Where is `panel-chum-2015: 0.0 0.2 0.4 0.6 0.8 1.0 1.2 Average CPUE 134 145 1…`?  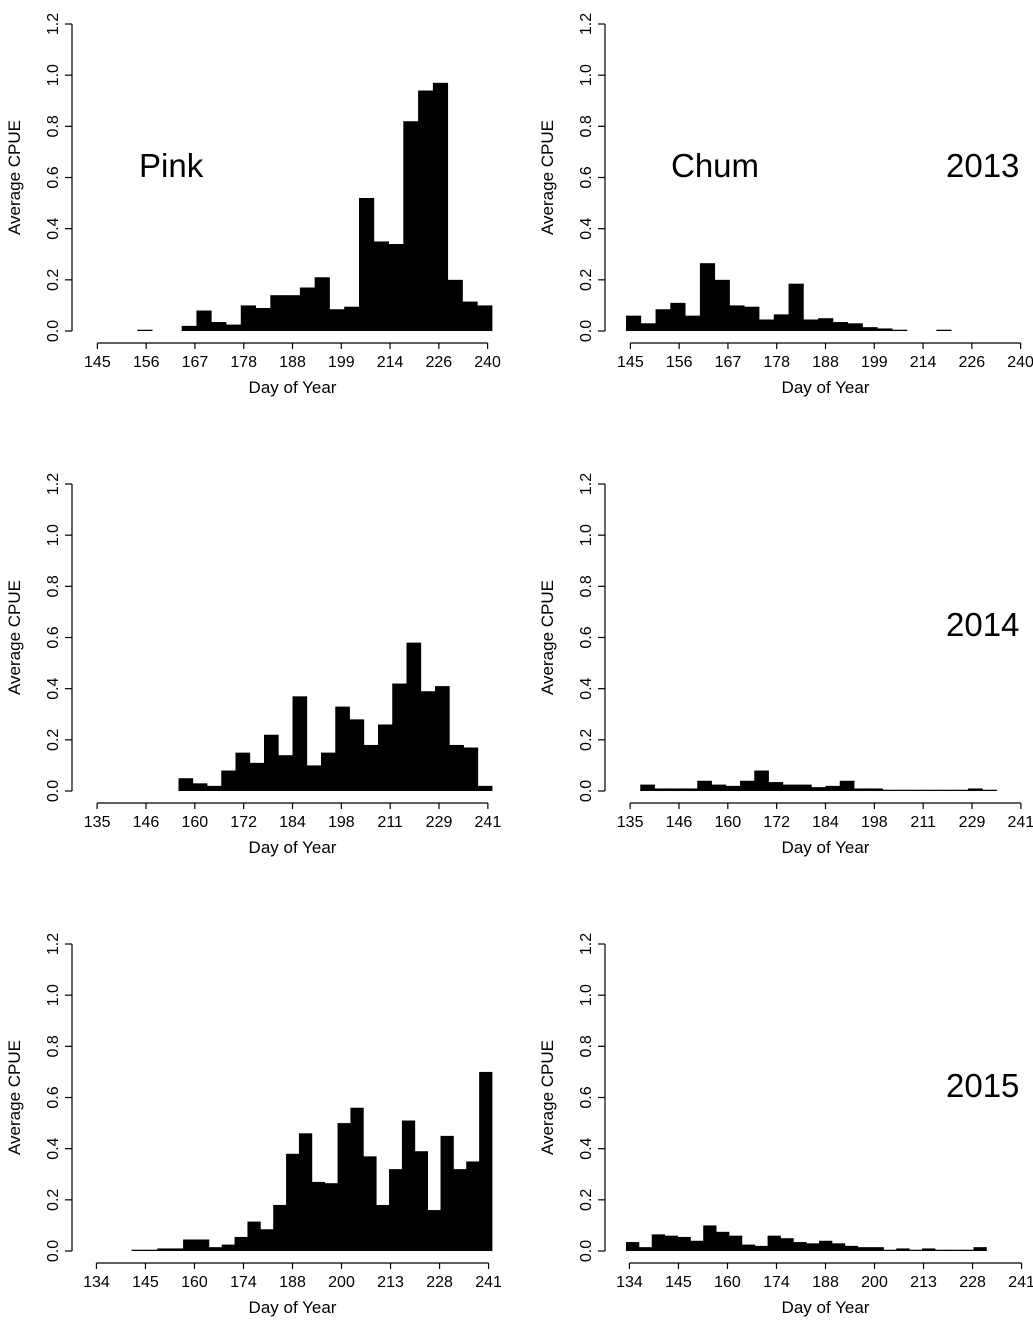 panel-chum-2015: 0.0 0.2 0.4 0.6 0.8 1.0 1.2 Average CPUE 134 145 1… is located at coordinates (785, 1125).